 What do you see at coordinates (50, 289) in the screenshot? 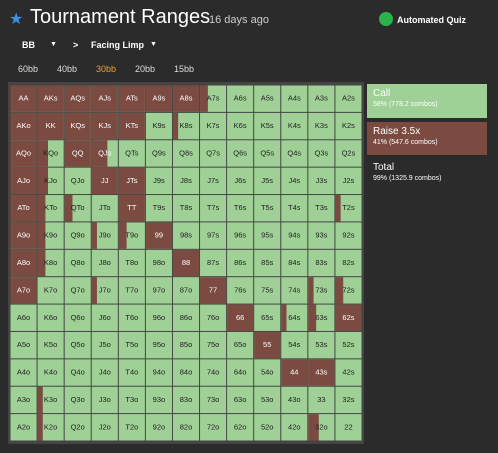
I see `hand-label: K7o` at bounding box center [50, 289].